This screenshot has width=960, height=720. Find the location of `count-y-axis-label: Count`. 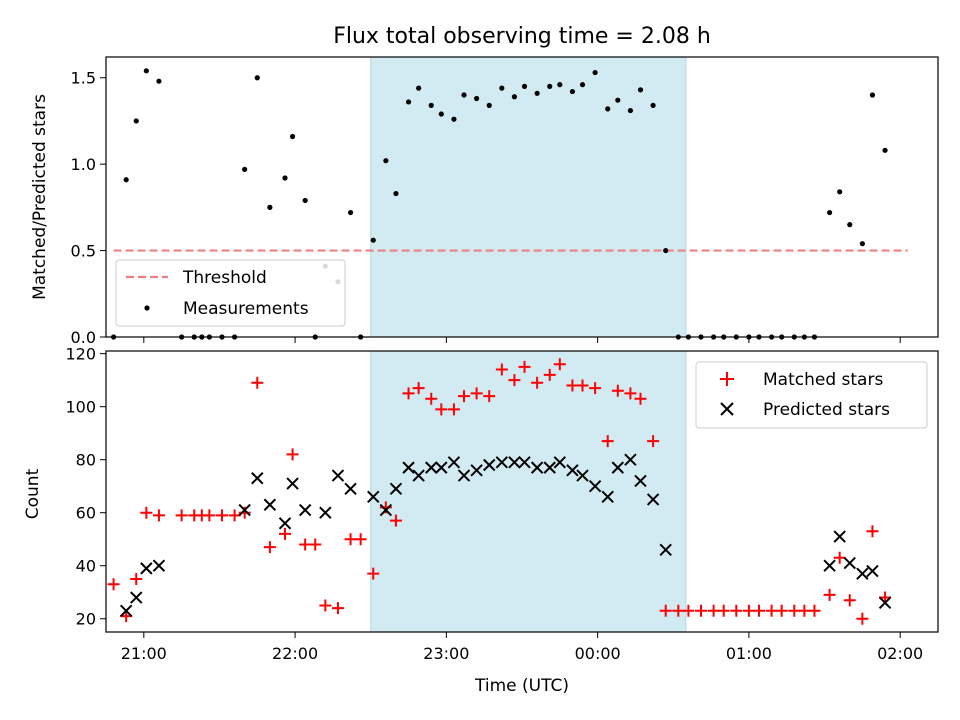

count-y-axis-label: Count is located at coordinates (33, 493).